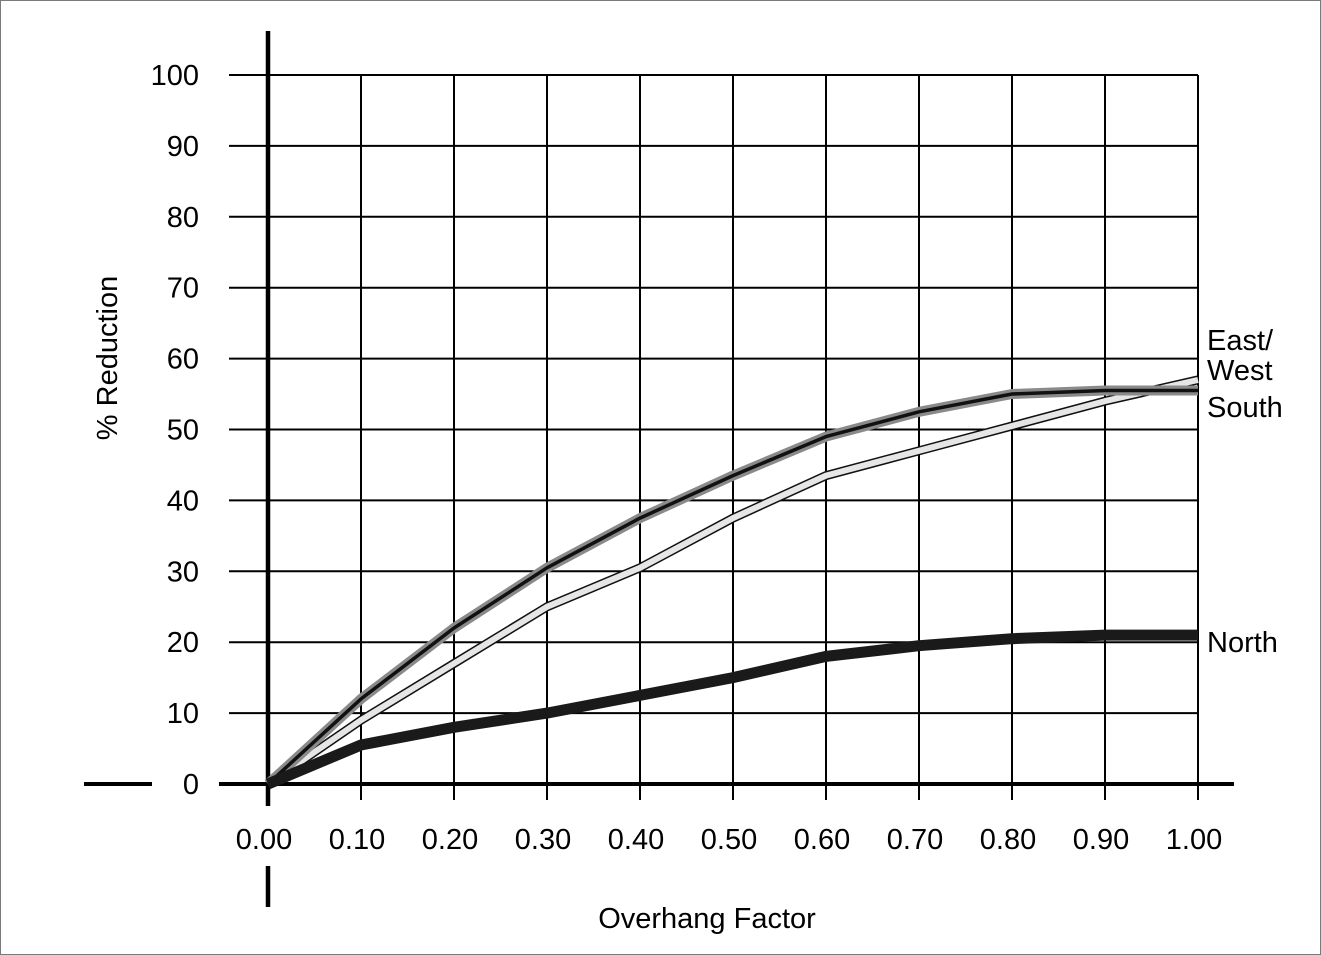 Image resolution: width=1321 pixels, height=955 pixels. What do you see at coordinates (183, 714) in the screenshot?
I see `y-tick-label: 10` at bounding box center [183, 714].